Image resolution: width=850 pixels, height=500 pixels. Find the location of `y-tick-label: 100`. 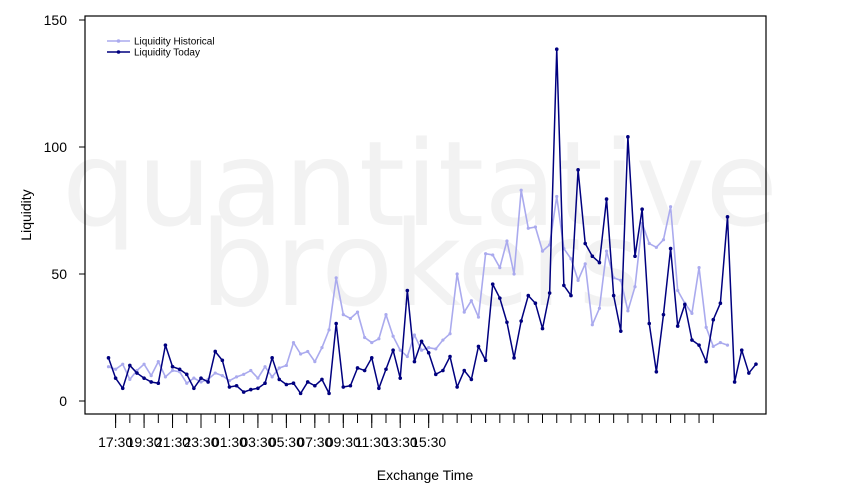

y-tick-label: 100 is located at coordinates (56, 147).